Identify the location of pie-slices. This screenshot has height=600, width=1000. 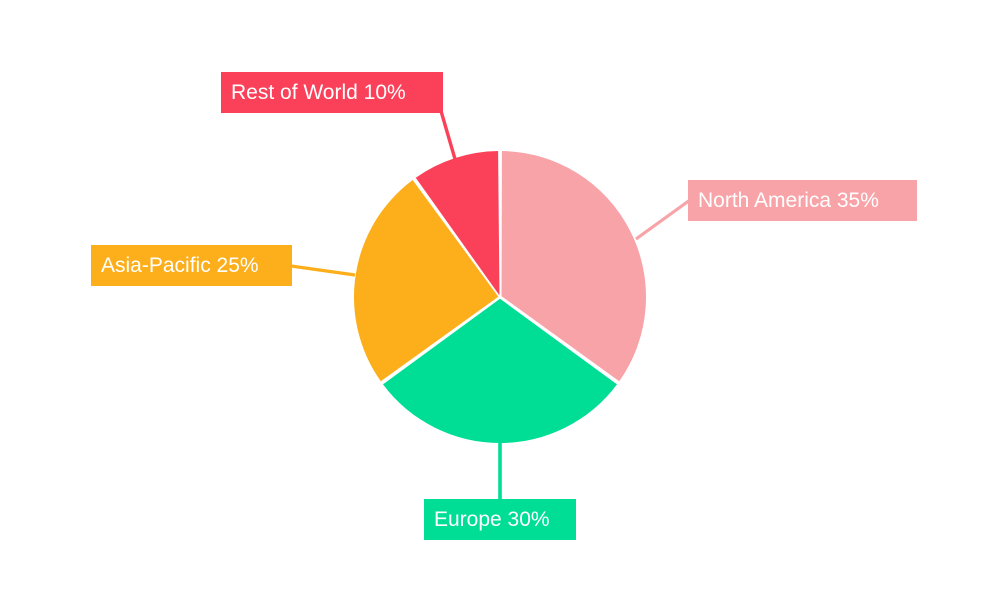
(500, 297).